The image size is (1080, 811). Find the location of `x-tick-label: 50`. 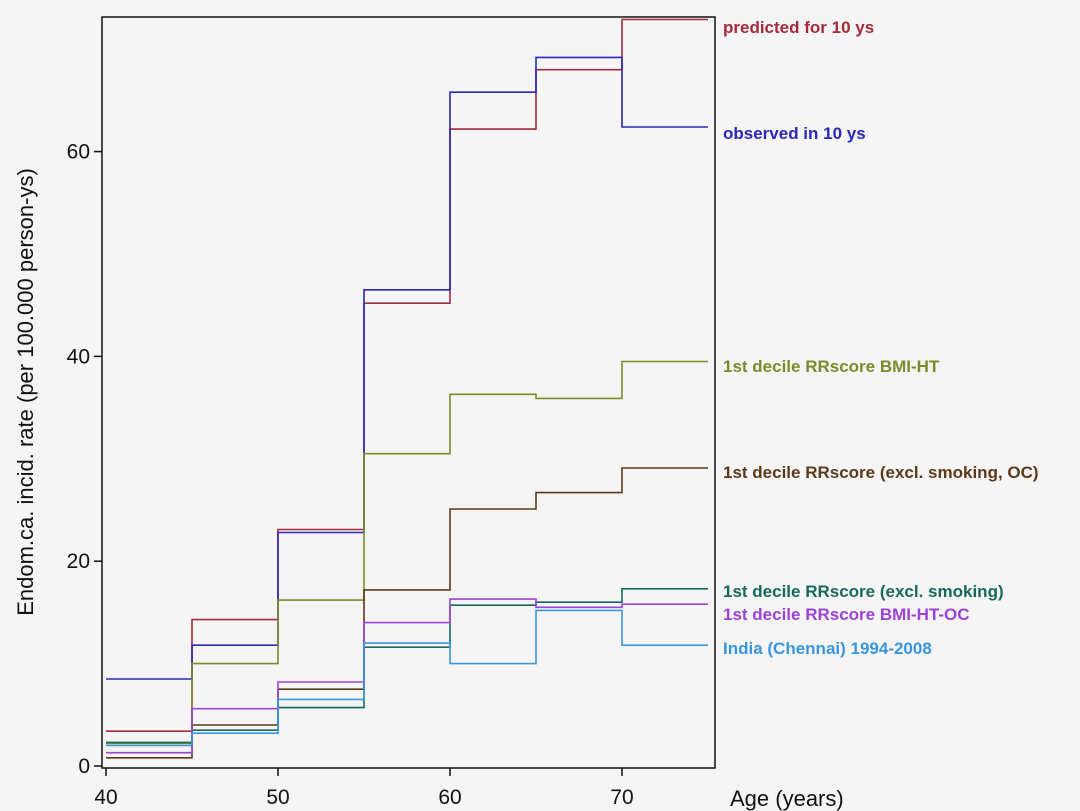

x-tick-label: 50 is located at coordinates (277, 797).